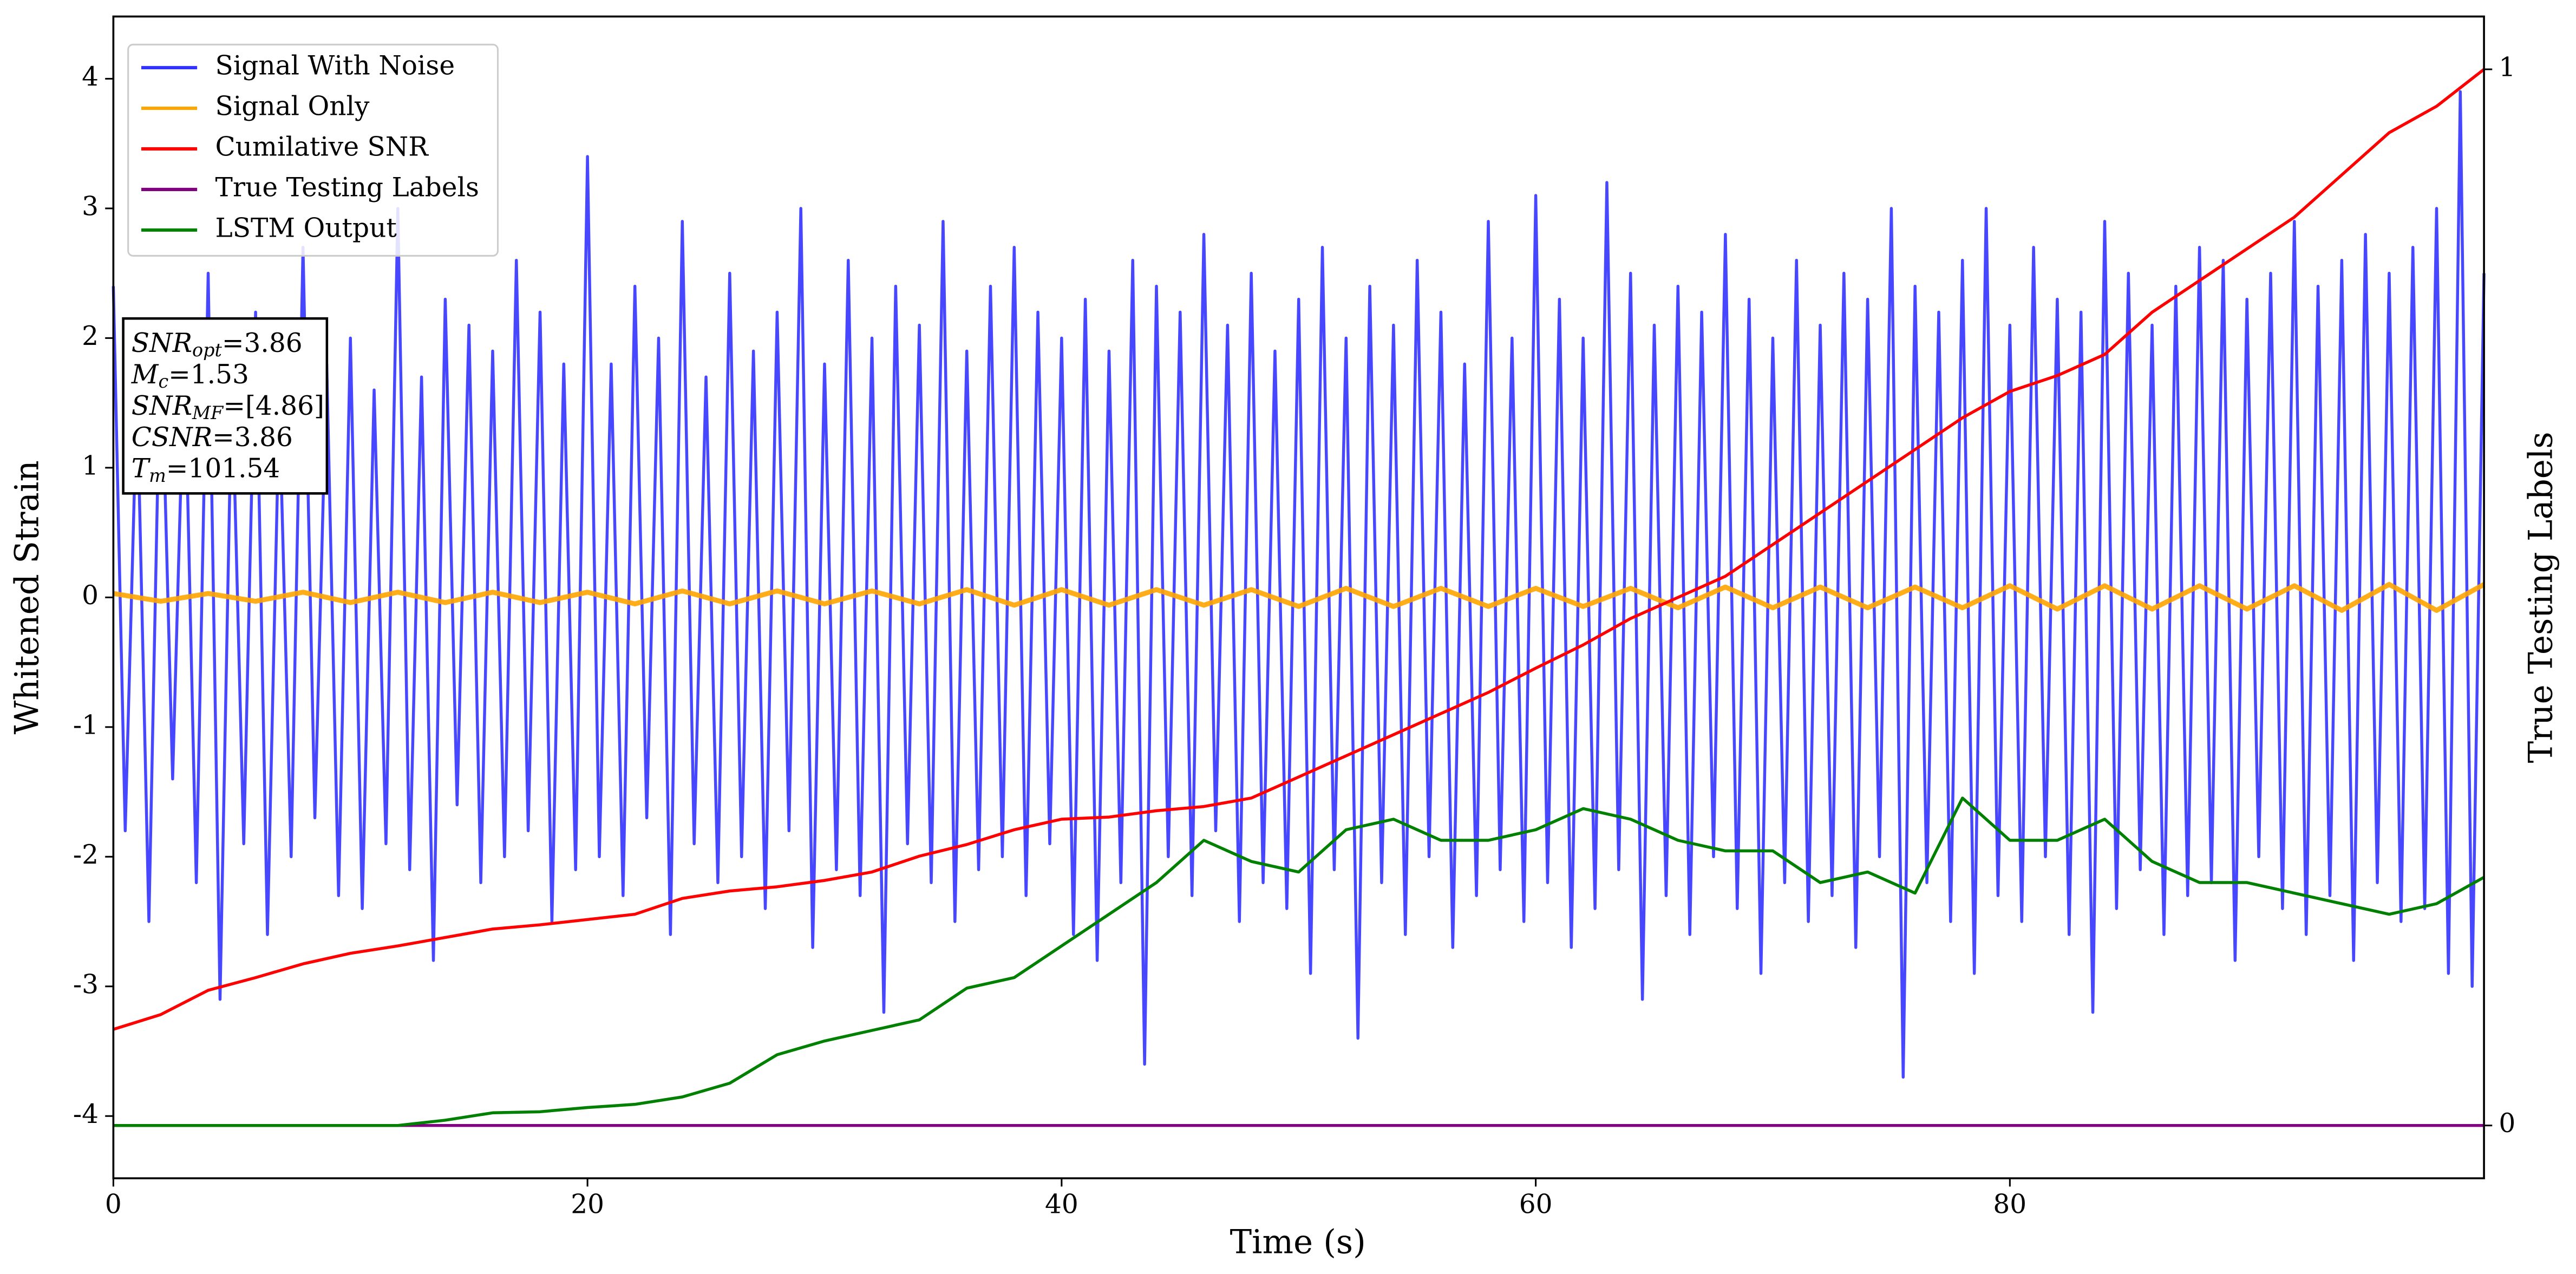 Image resolution: width=2576 pixels, height=1274 pixels. Describe the element at coordinates (163, 381) in the screenshot. I see `annotation-subscript: c` at that location.